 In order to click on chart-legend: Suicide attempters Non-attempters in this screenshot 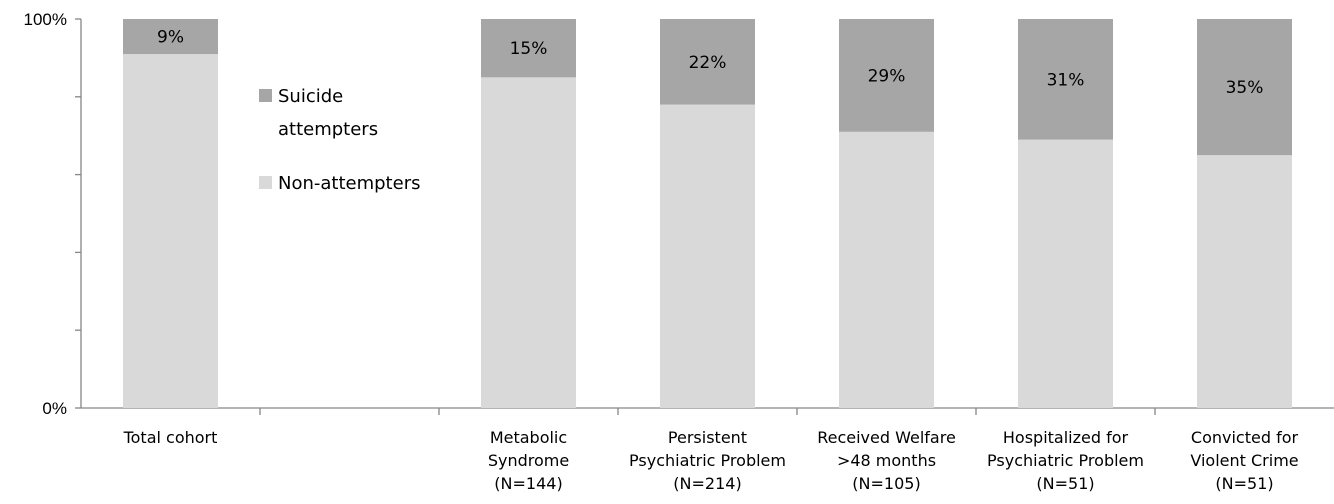, I will do `click(339, 140)`.